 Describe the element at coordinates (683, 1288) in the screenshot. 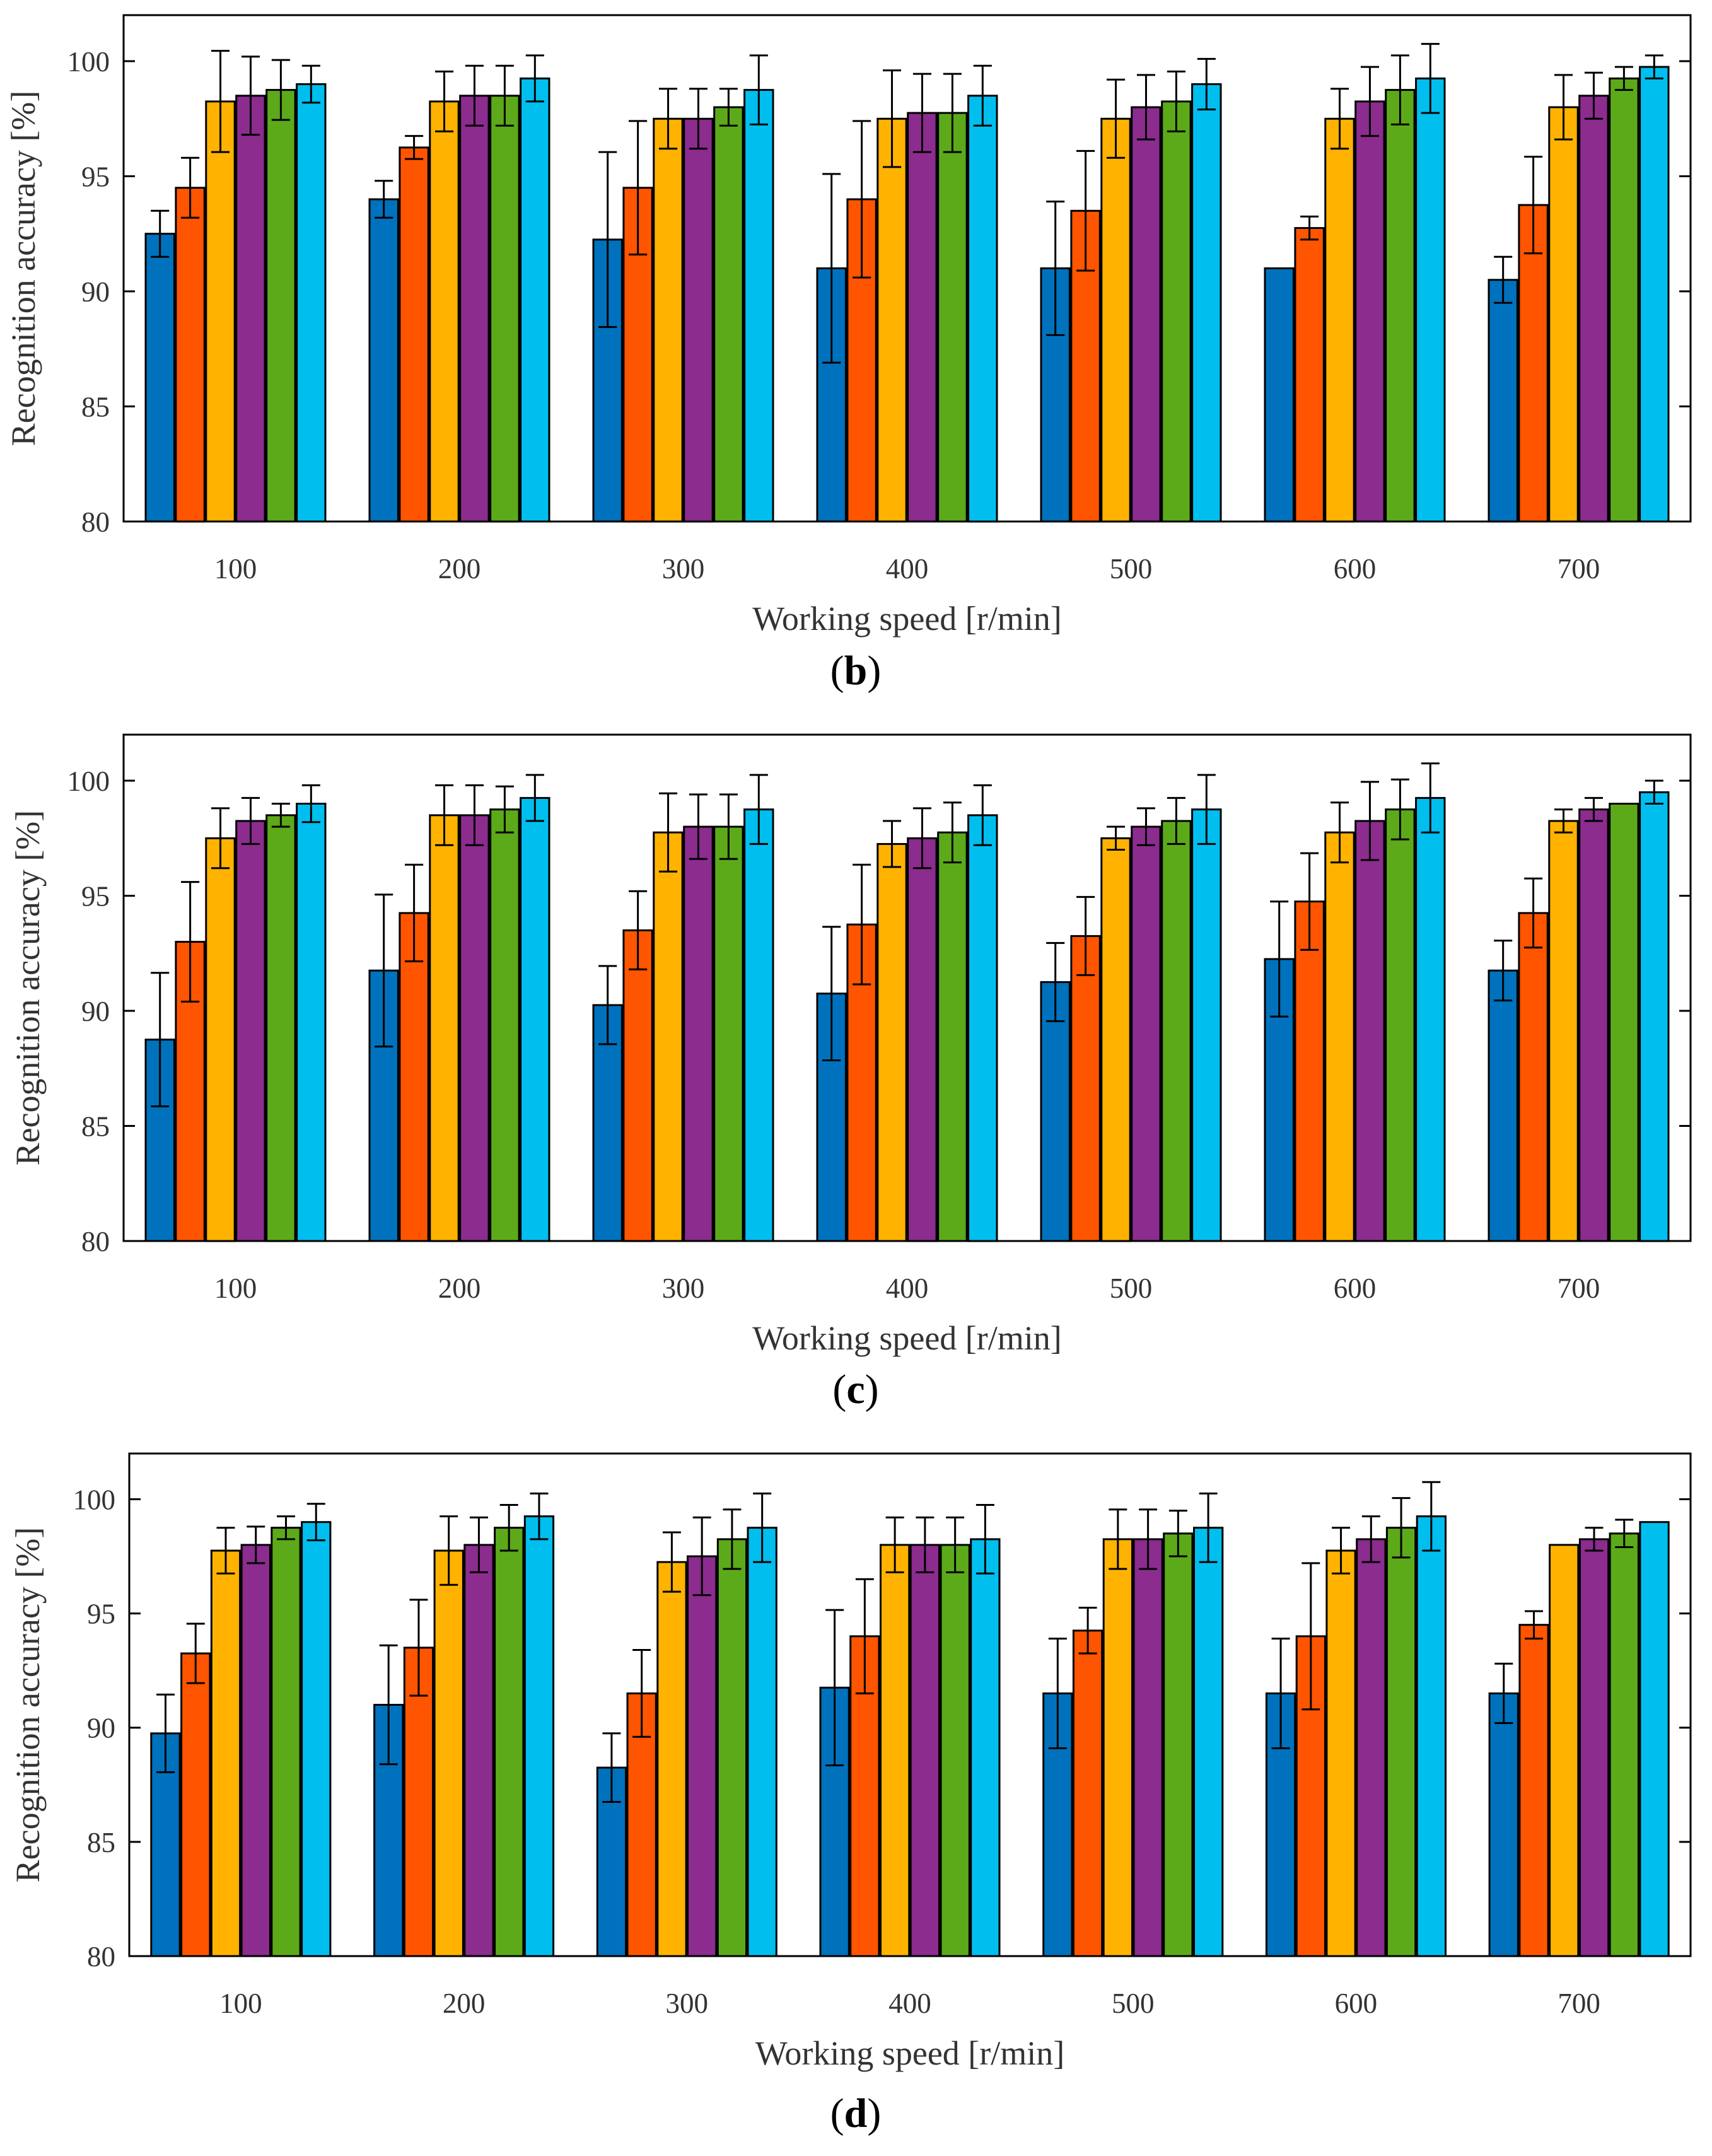

I see `x-tick-label: 300` at that location.